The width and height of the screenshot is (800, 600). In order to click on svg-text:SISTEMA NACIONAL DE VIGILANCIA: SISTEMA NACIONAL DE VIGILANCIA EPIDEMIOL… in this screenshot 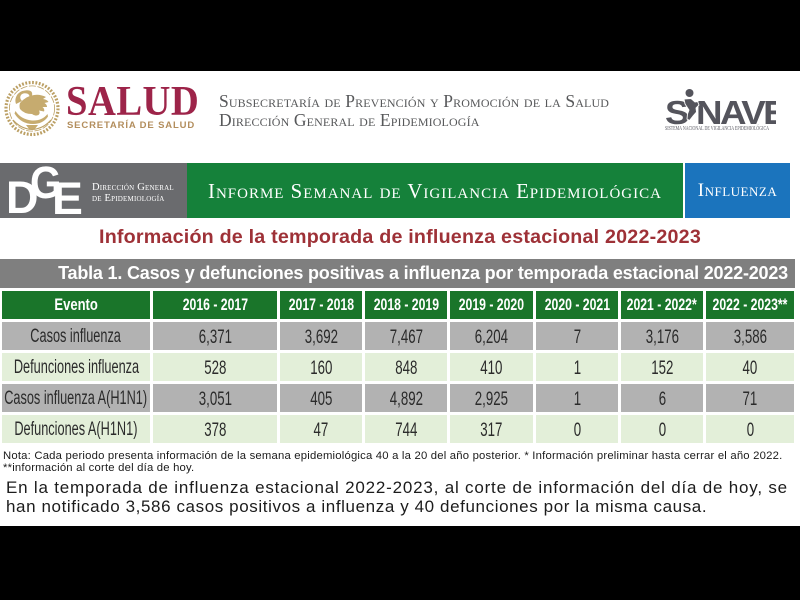, I will do `click(717, 128)`.